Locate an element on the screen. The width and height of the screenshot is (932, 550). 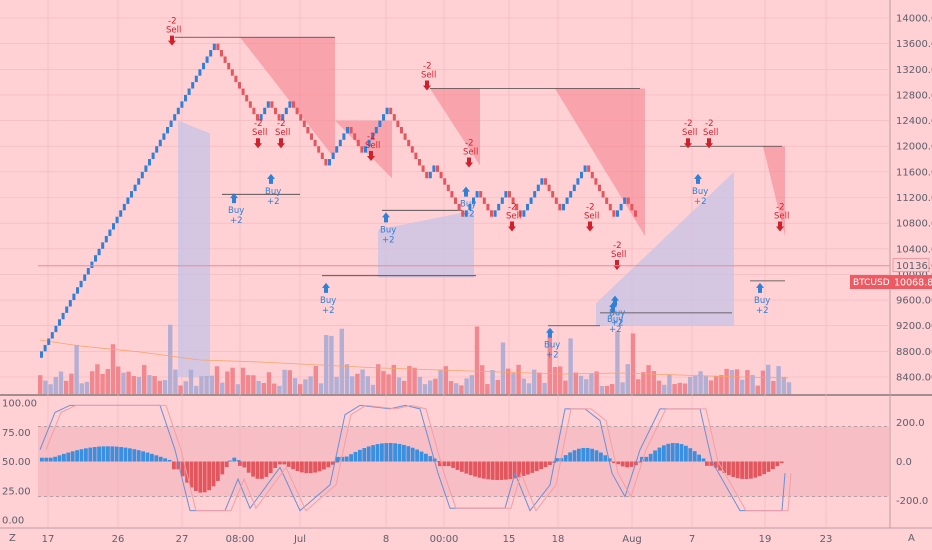
time-axis-ticks: 17 26 27 08:00 Jul 8 00:00 15 18 Aug 7 19 23 is located at coordinates (437, 539).